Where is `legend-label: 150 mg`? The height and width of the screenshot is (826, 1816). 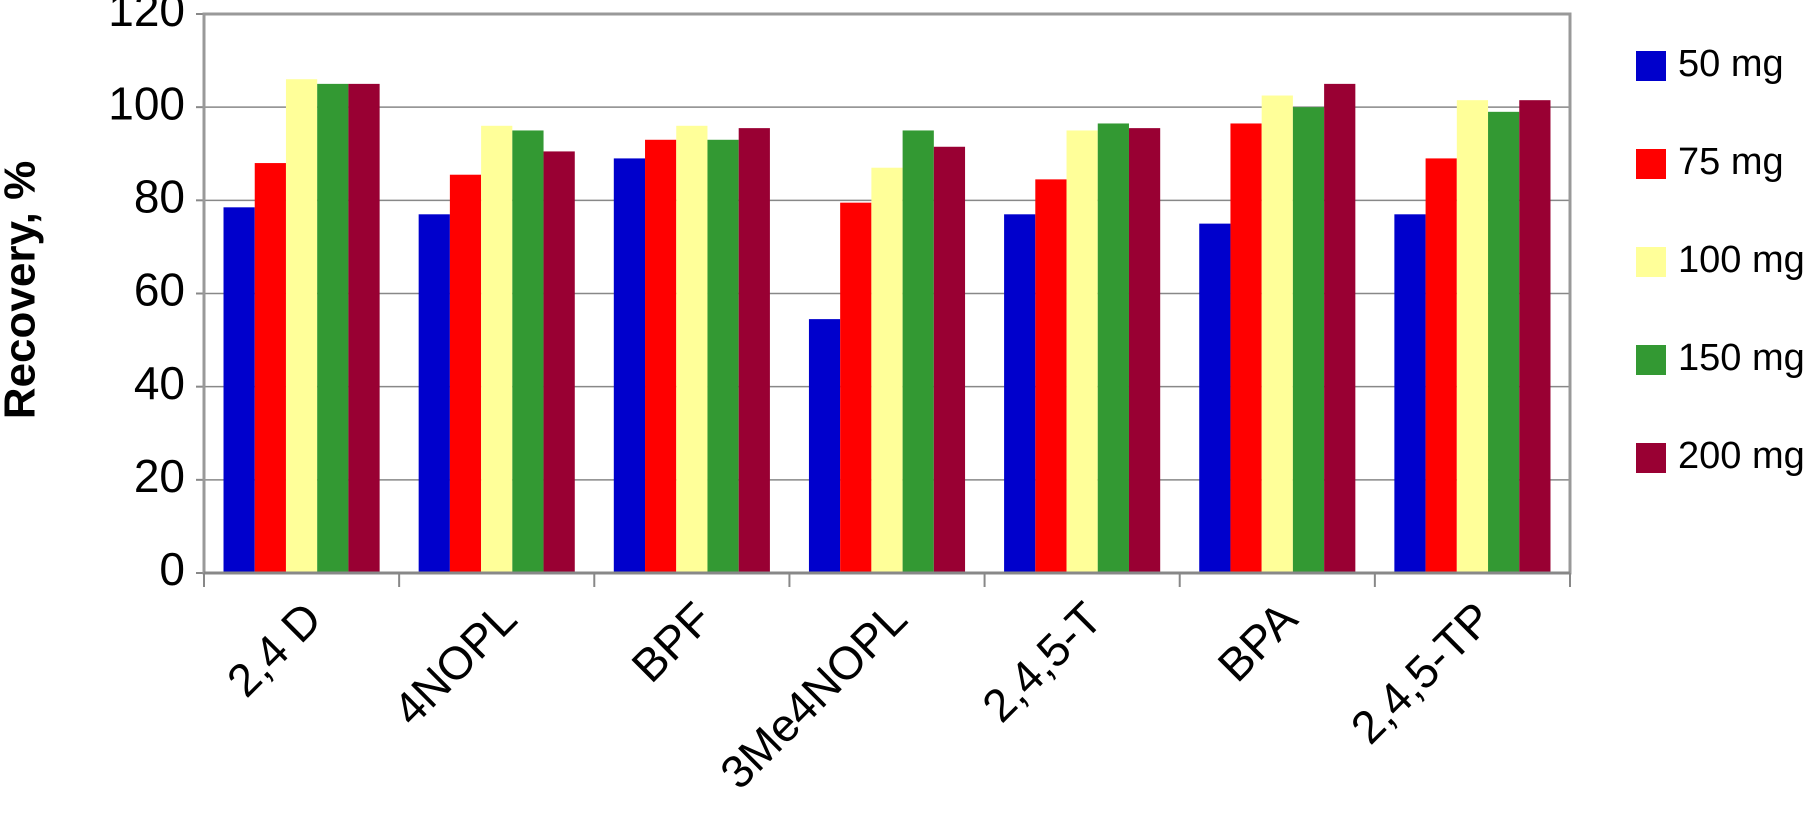 legend-label: 150 mg is located at coordinates (1741, 358).